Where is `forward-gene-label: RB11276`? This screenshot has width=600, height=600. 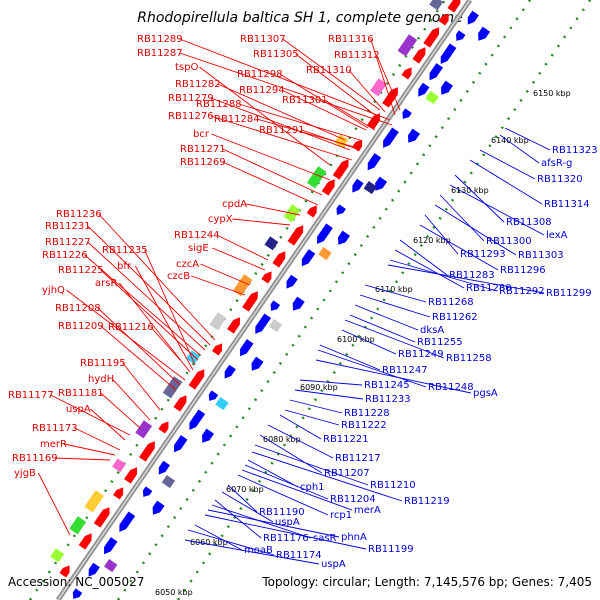
forward-gene-label: RB11276 is located at coordinates (191, 116).